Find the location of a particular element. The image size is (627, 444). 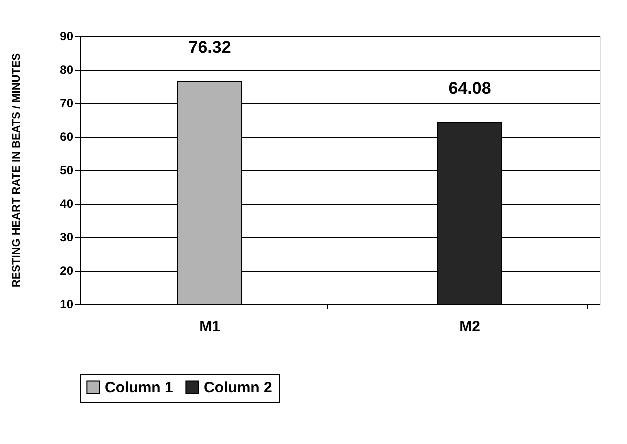

legend-label: Column 1 is located at coordinates (139, 388).